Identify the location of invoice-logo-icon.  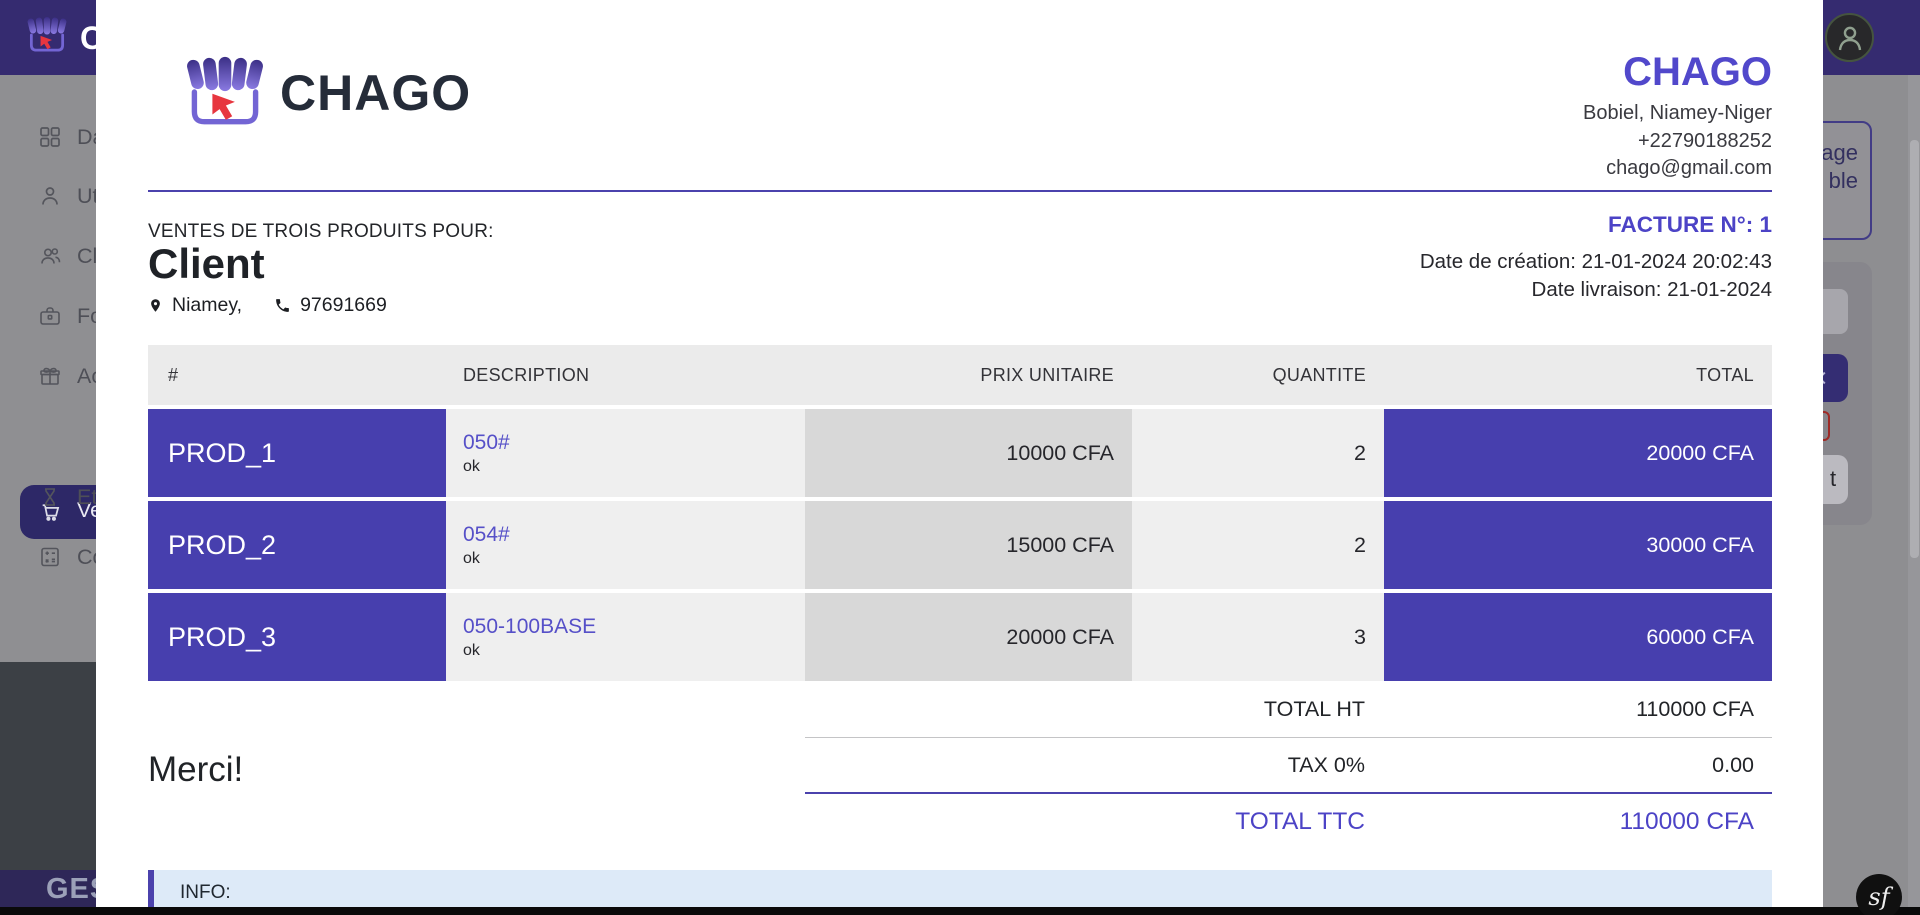
(225, 92).